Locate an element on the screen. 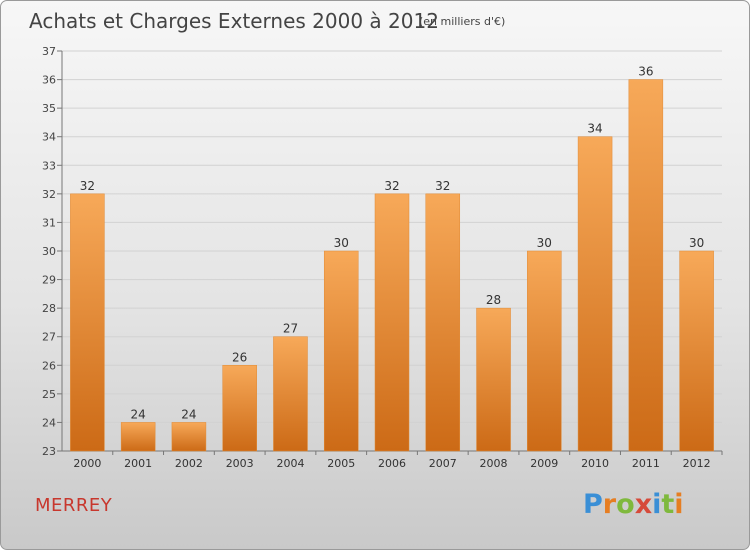 This screenshot has height=550, width=750. chart-unit: (en milliers d'€) is located at coordinates (462, 21).